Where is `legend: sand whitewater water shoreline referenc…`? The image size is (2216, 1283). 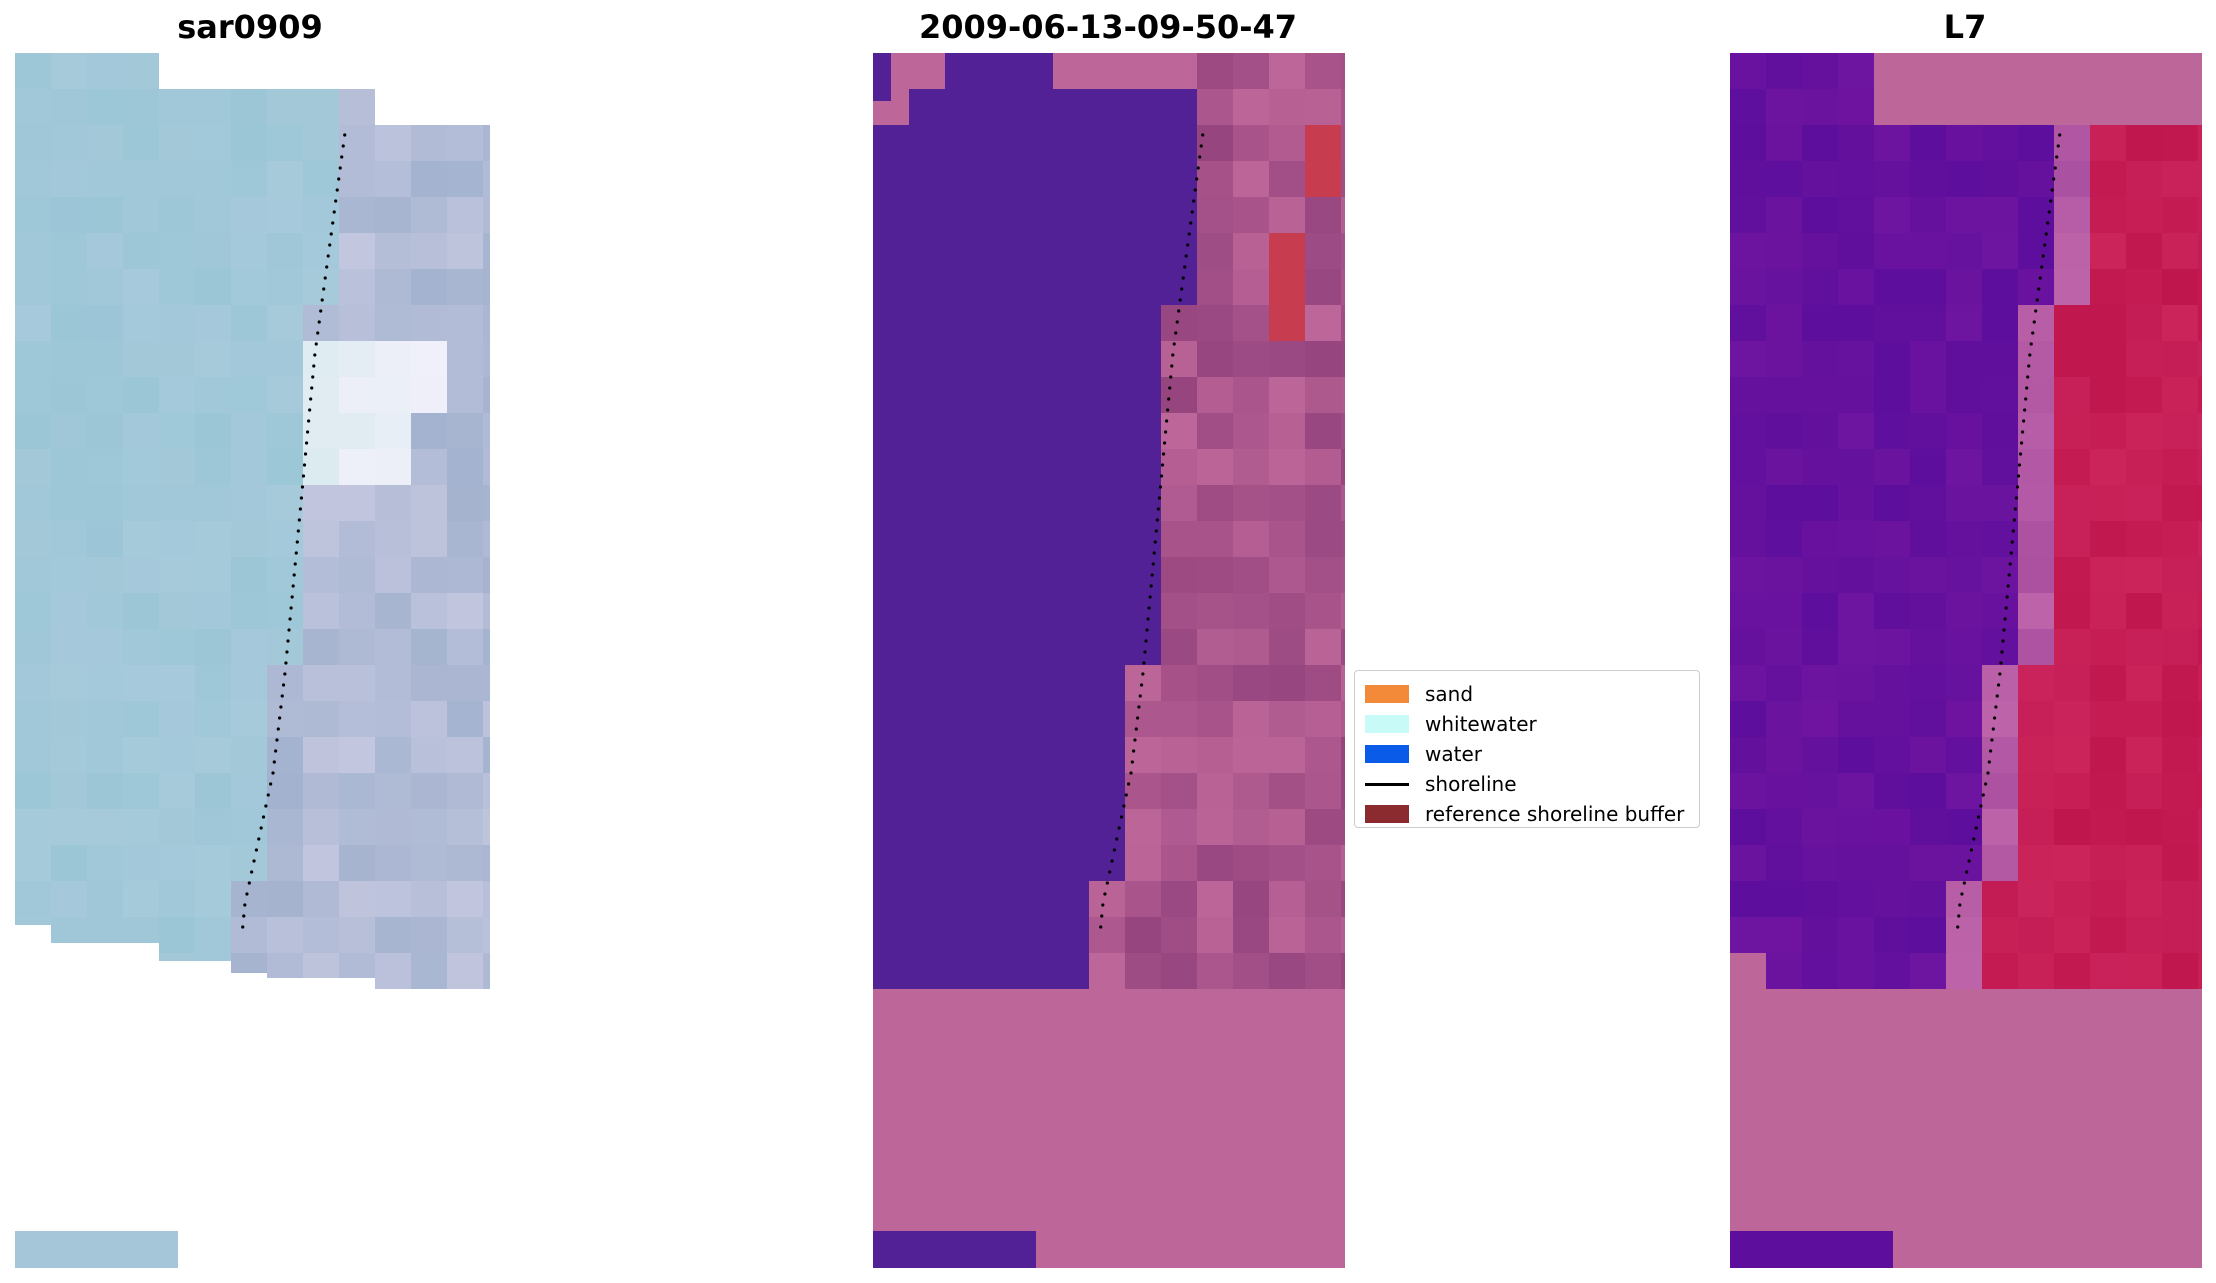 legend: sand whitewater water shoreline referenc… is located at coordinates (1527, 749).